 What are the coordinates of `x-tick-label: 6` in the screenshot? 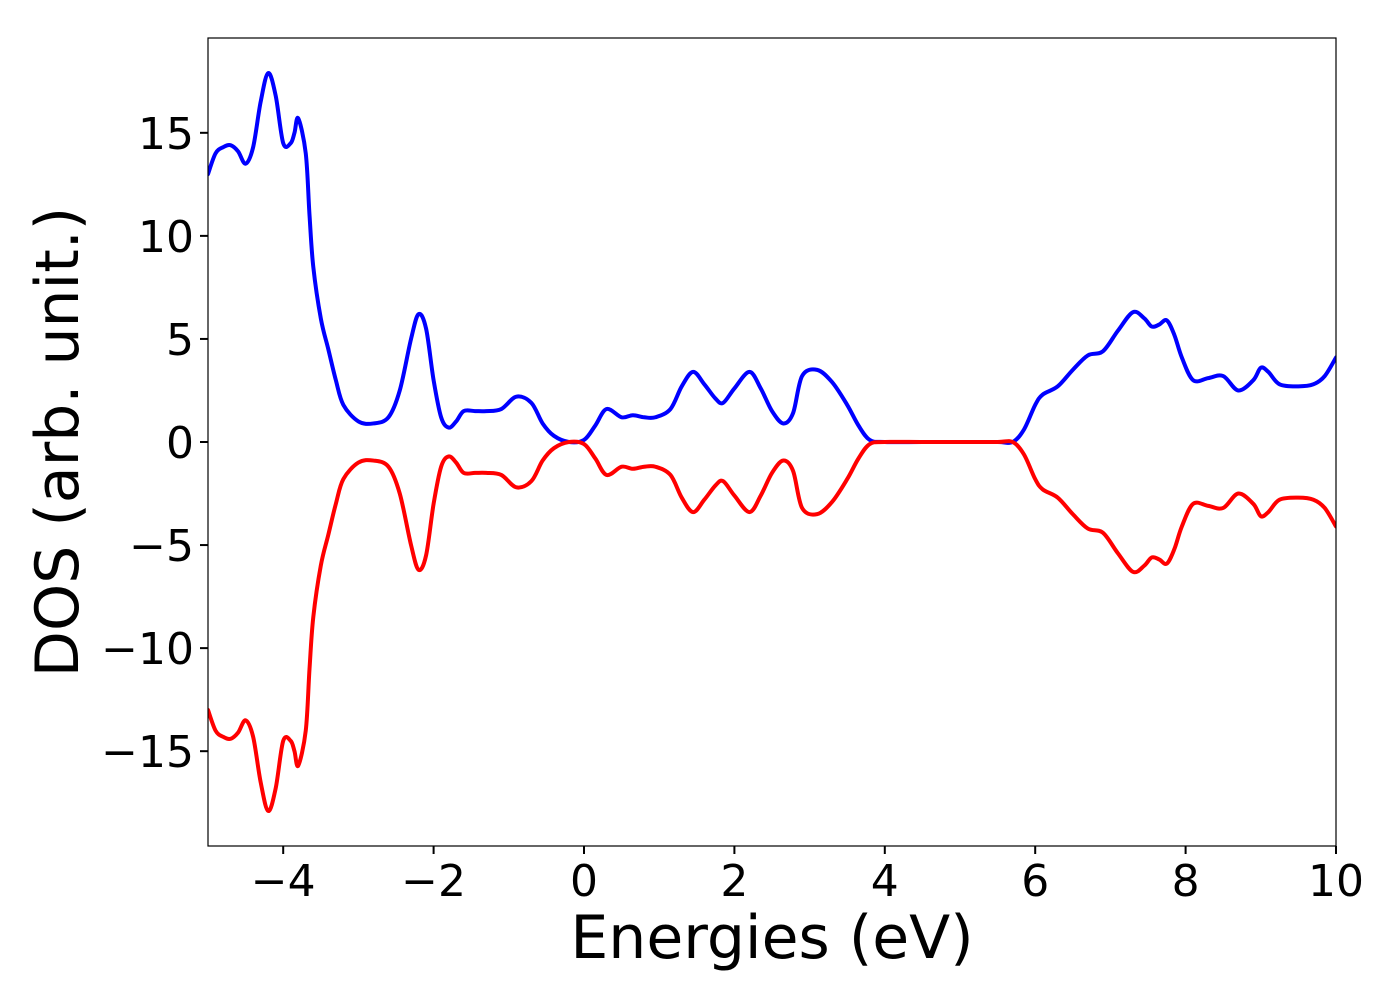 It's located at (1035, 881).